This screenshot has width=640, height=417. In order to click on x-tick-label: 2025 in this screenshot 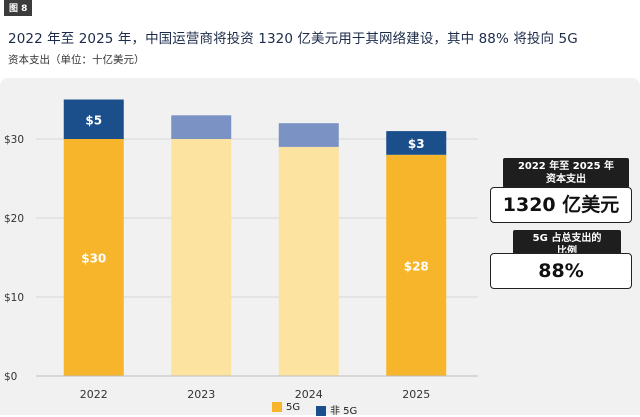, I will do `click(416, 394)`.